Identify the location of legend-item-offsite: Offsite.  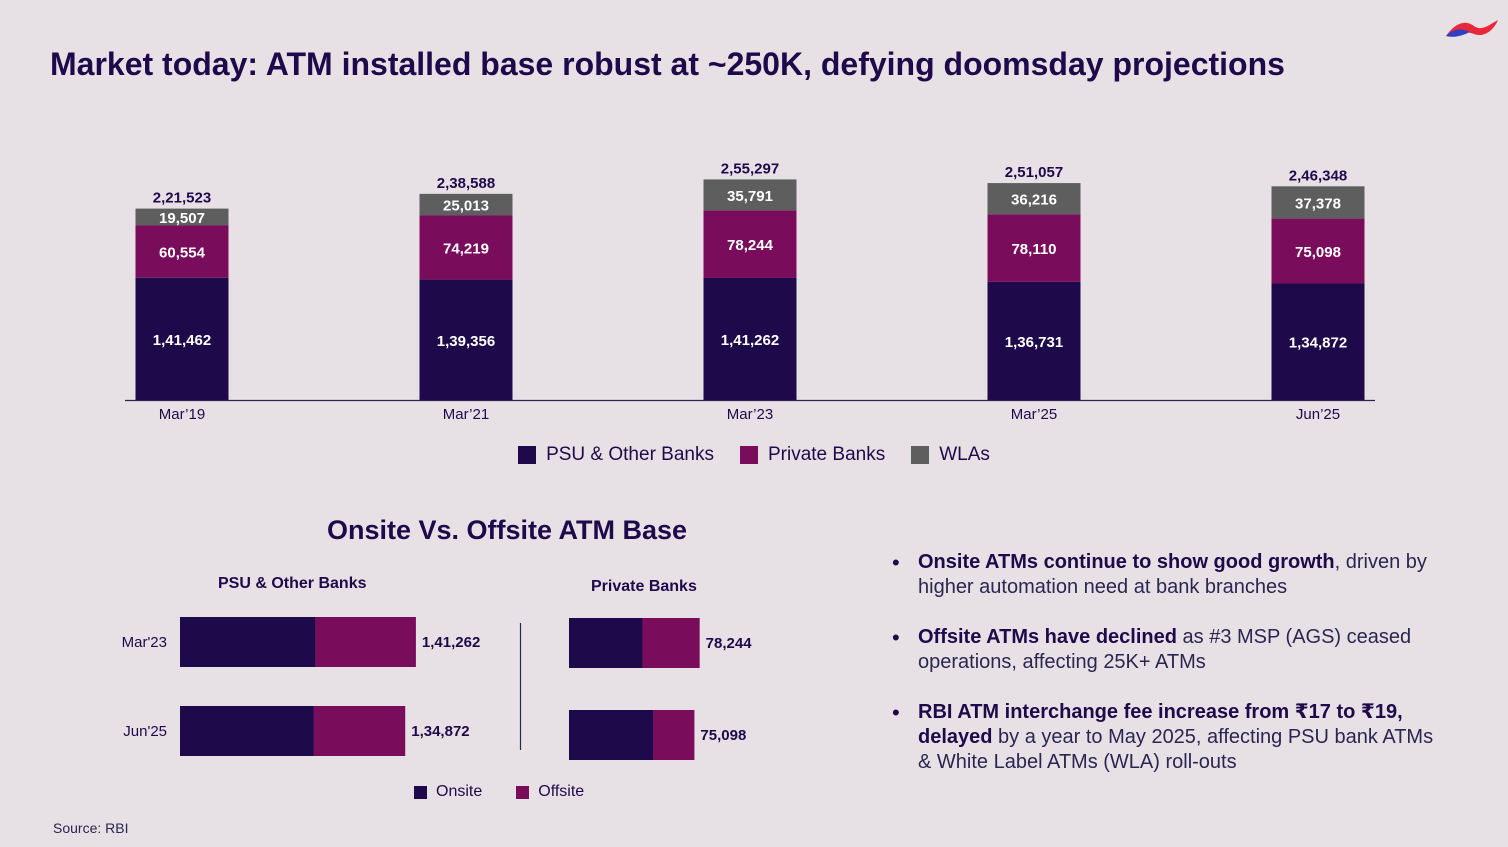
(550, 792).